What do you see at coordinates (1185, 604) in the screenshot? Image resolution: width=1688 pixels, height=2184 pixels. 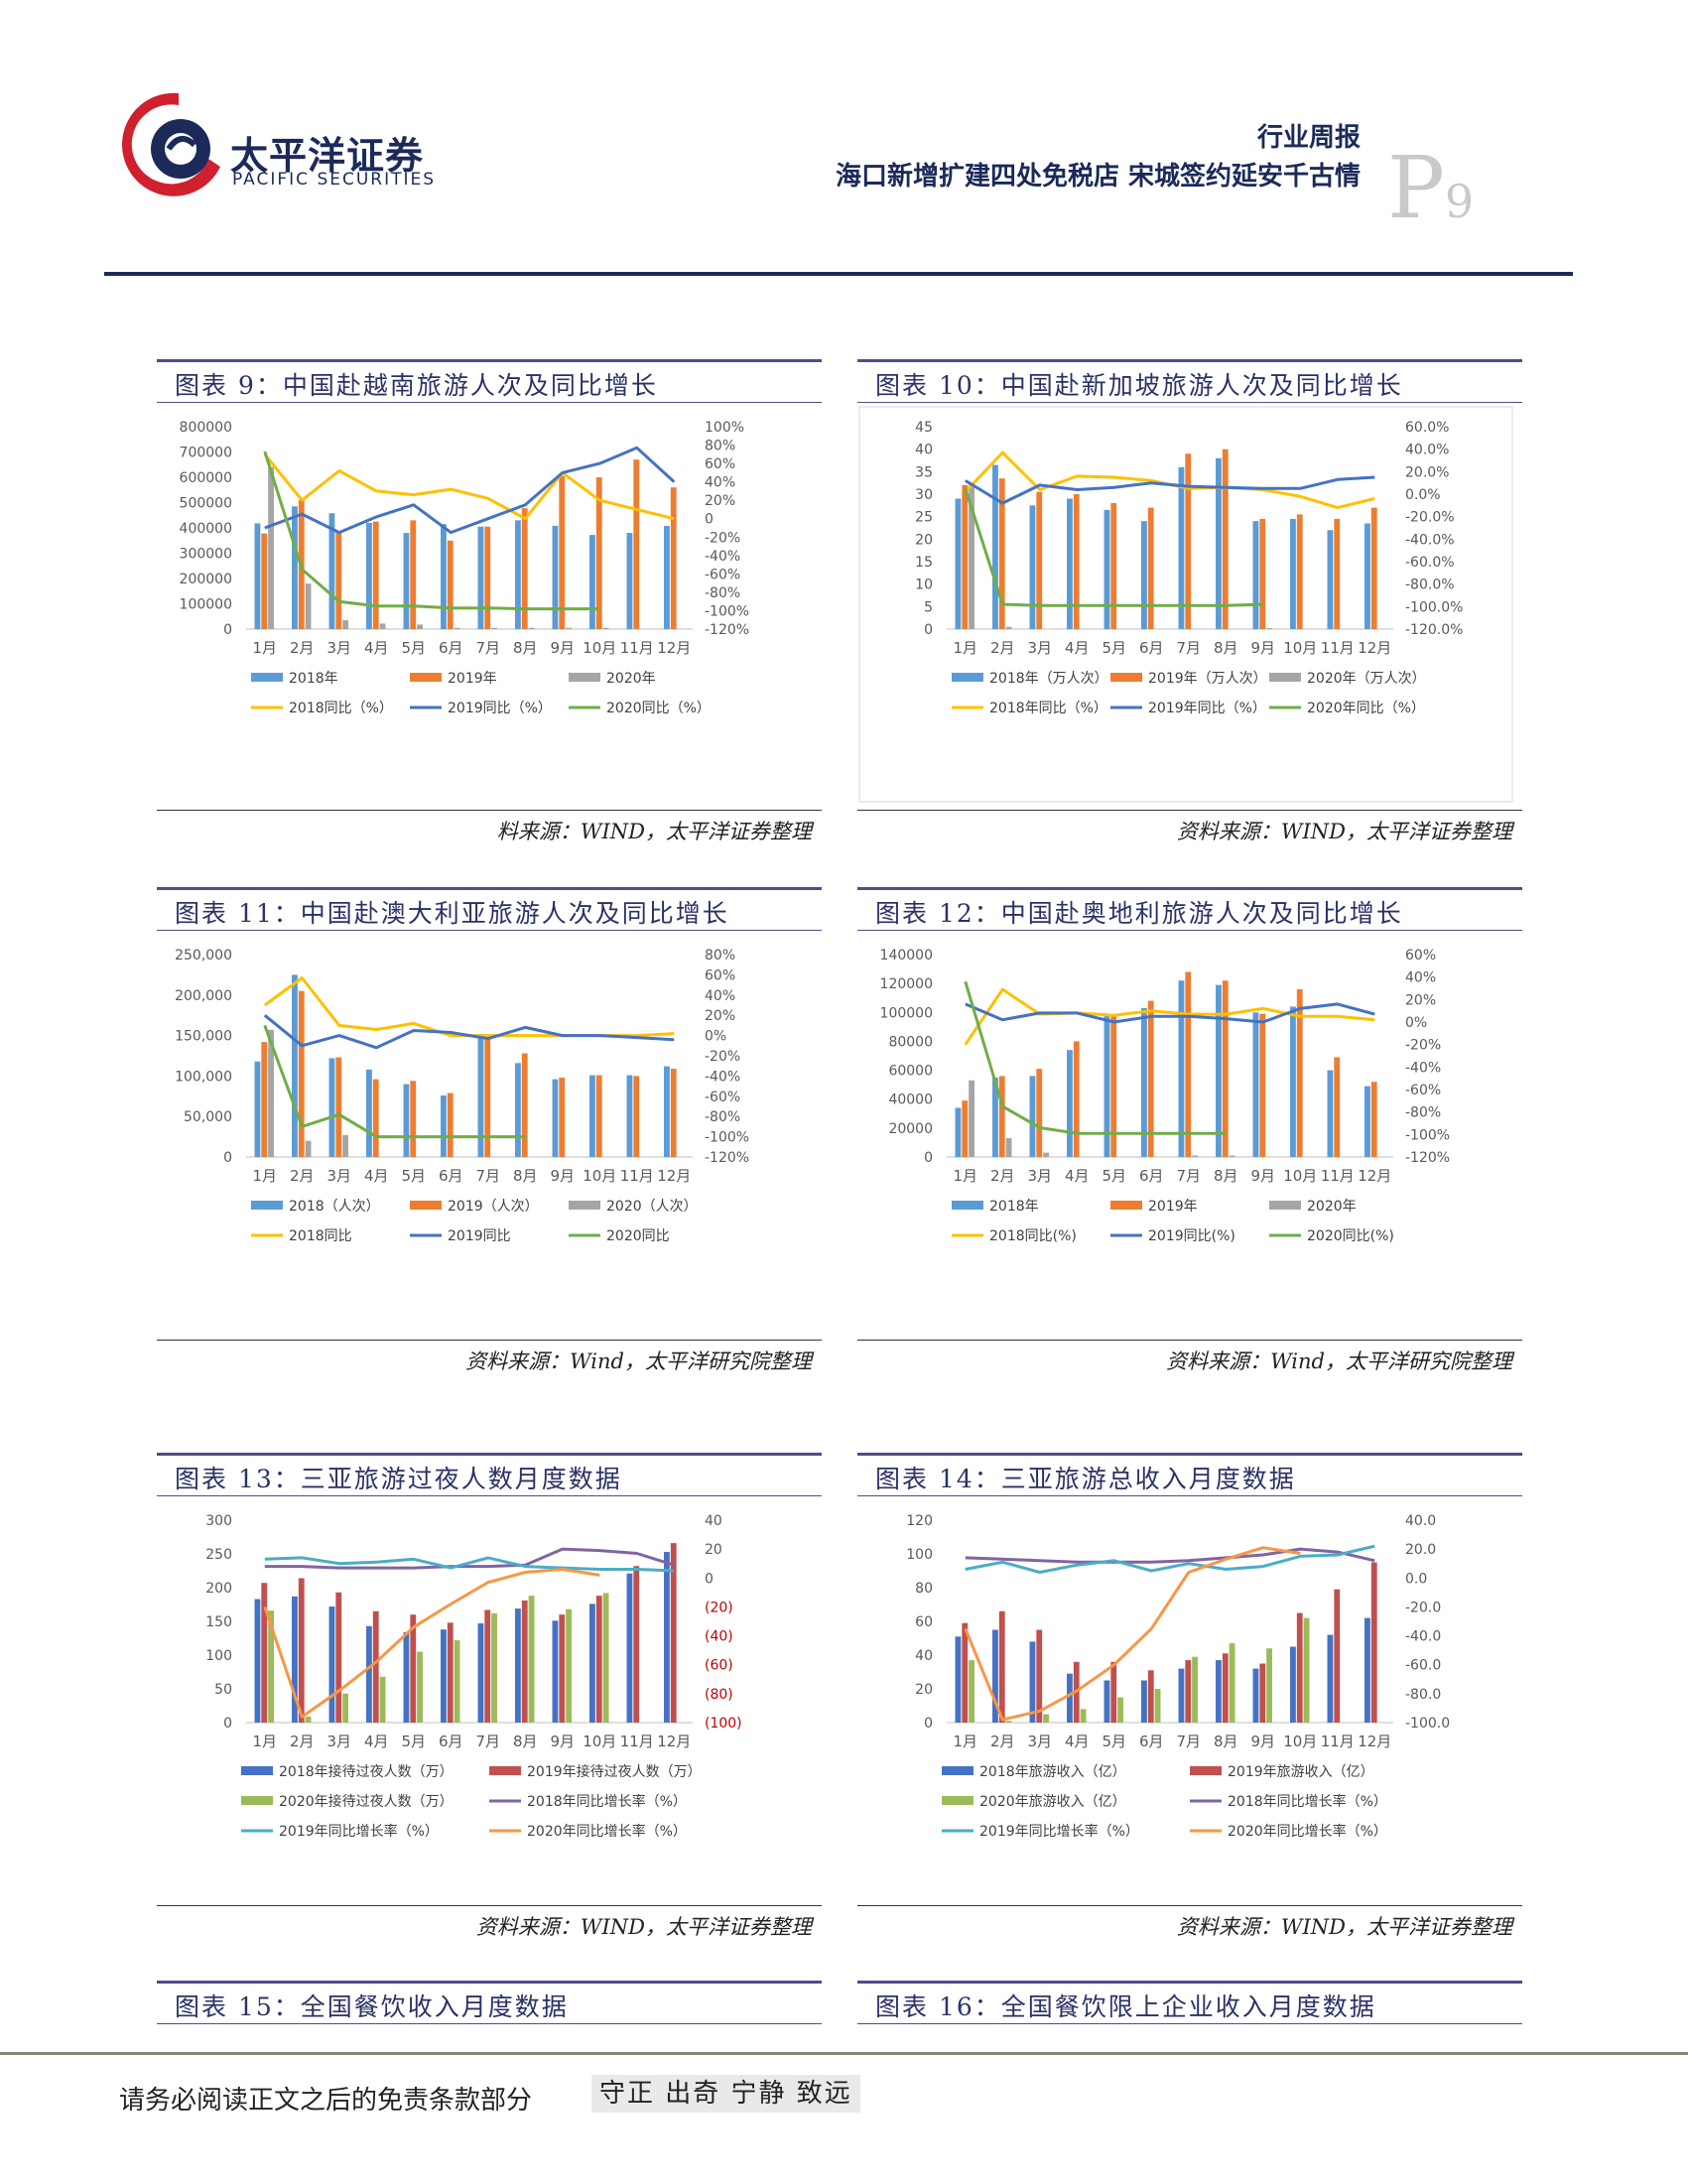 I see `chart-frame` at bounding box center [1185, 604].